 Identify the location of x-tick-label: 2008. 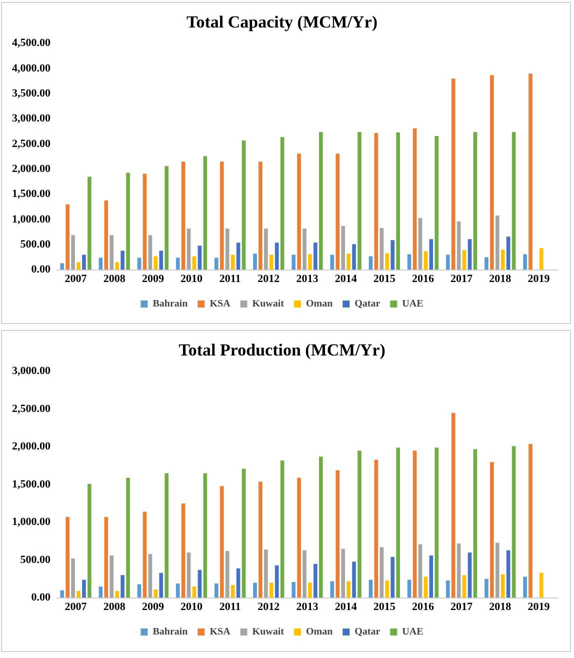
(114, 607).